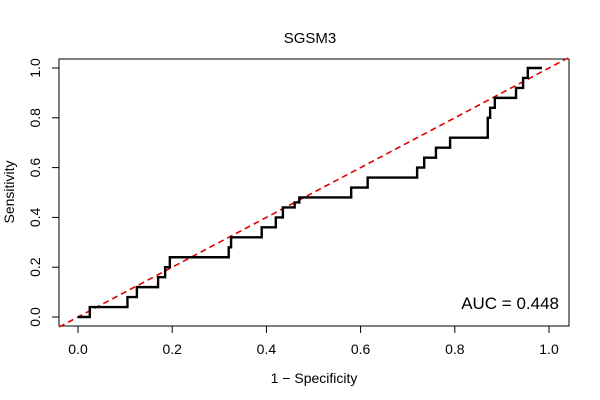  Describe the element at coordinates (310, 38) in the screenshot. I see `chart-title: SGSM3` at that location.